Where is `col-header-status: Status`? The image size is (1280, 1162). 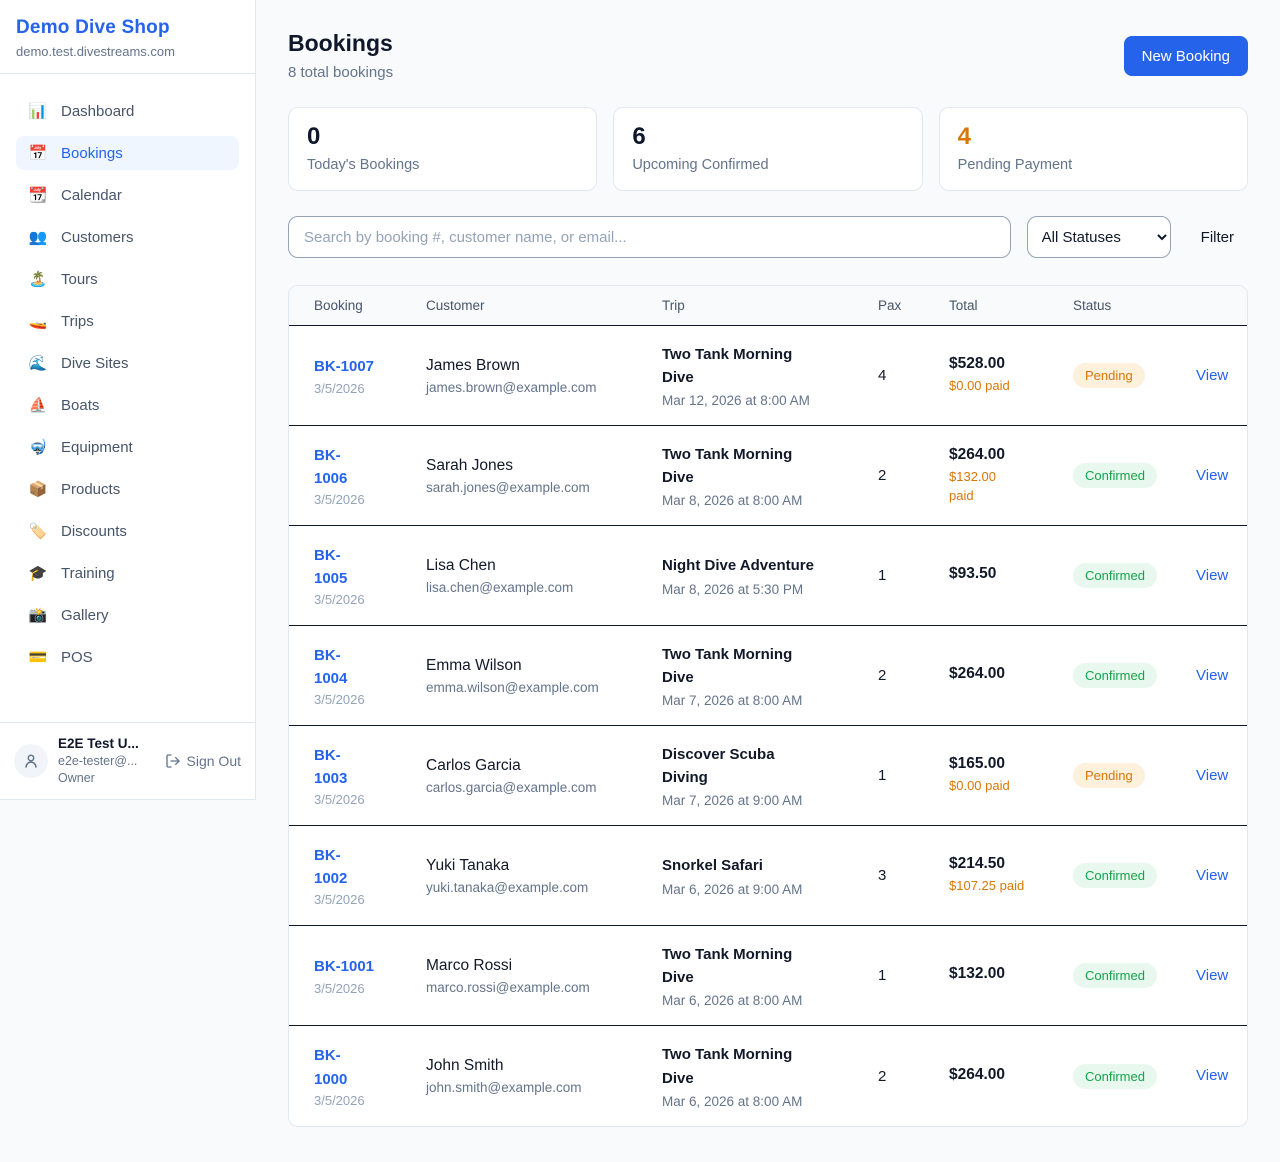 col-header-status: Status is located at coordinates (1092, 305).